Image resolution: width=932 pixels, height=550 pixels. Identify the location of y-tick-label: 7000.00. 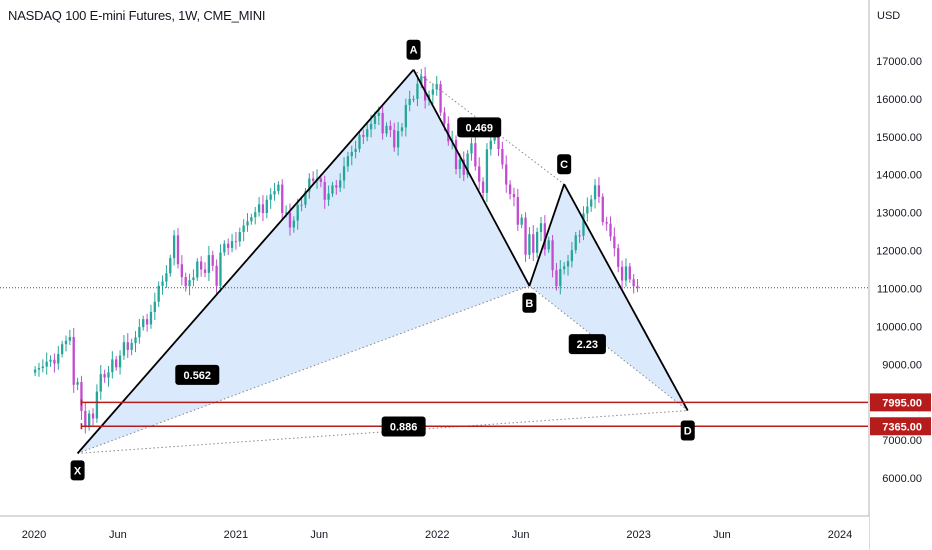
(902, 441).